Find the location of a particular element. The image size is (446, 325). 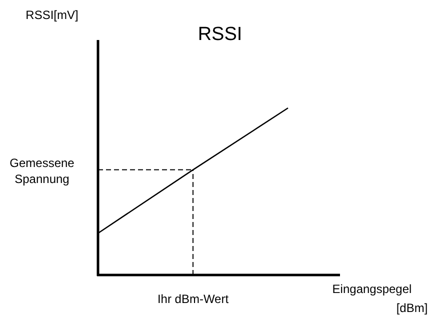

chart-title: RSSI is located at coordinates (220, 34).